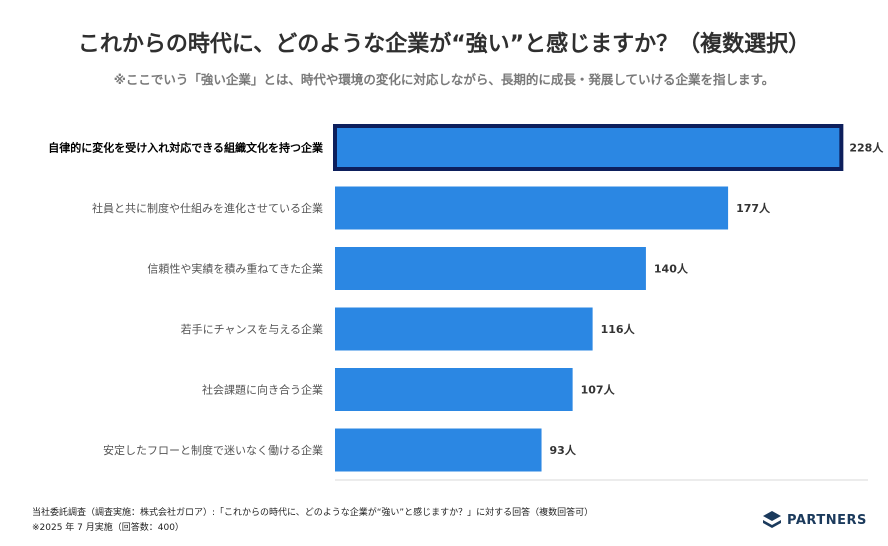  Describe the element at coordinates (753, 208) in the screenshot. I see `value-label: 177人` at that location.